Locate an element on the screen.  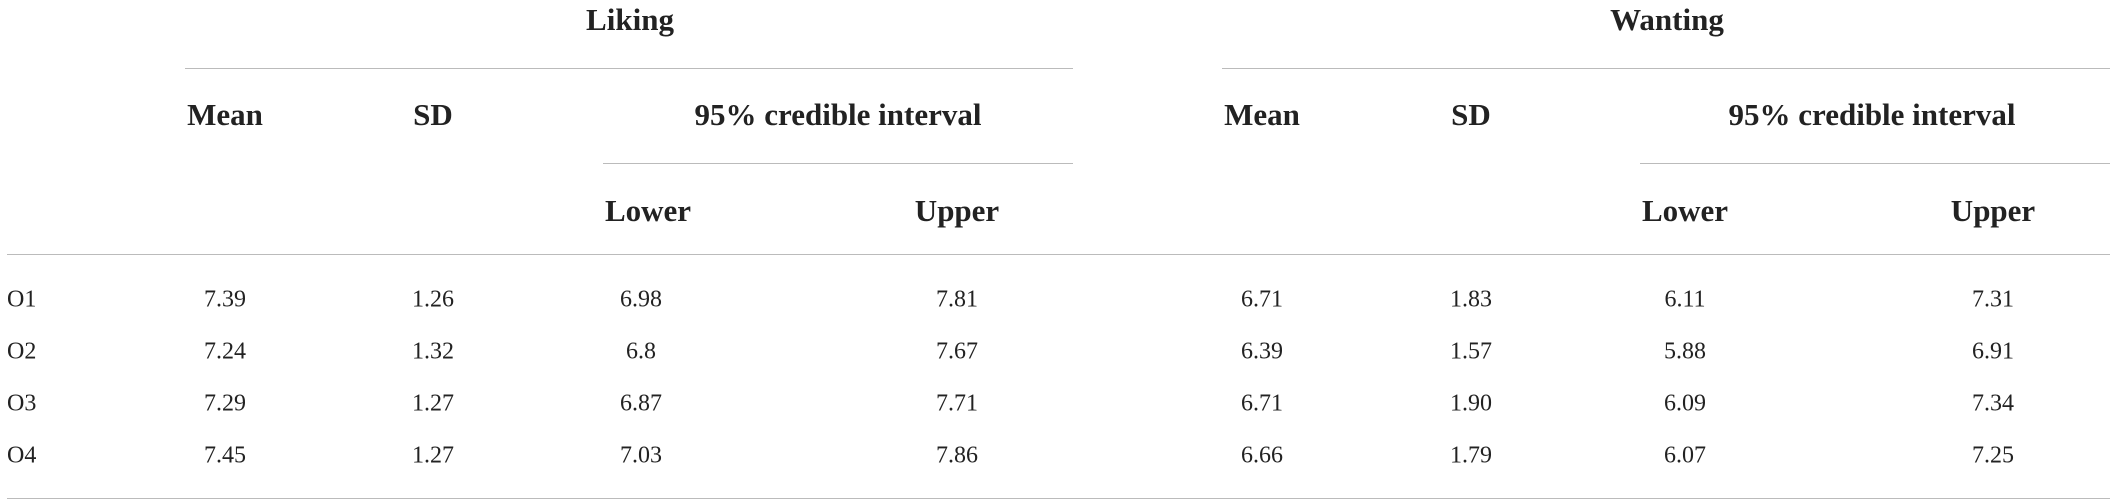
cell: 7.86 is located at coordinates (957, 455).